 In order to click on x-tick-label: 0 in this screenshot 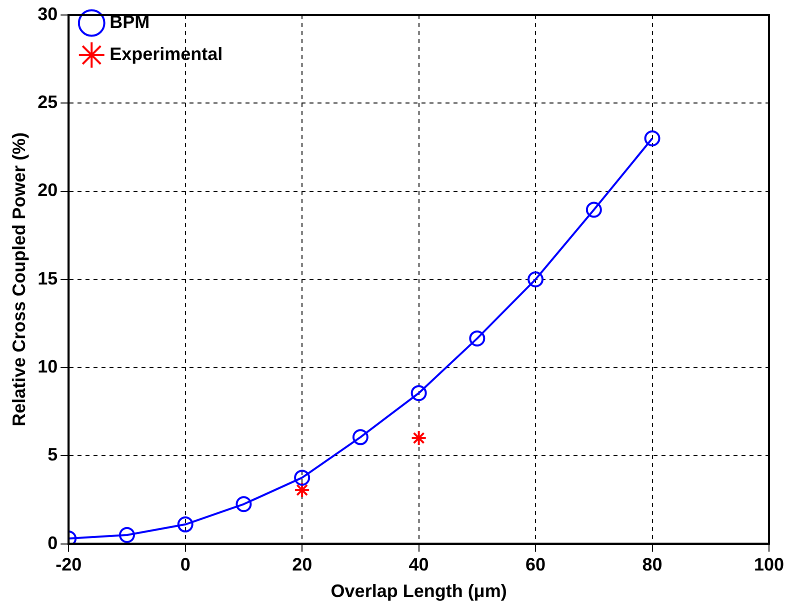, I will do `click(185, 564)`.